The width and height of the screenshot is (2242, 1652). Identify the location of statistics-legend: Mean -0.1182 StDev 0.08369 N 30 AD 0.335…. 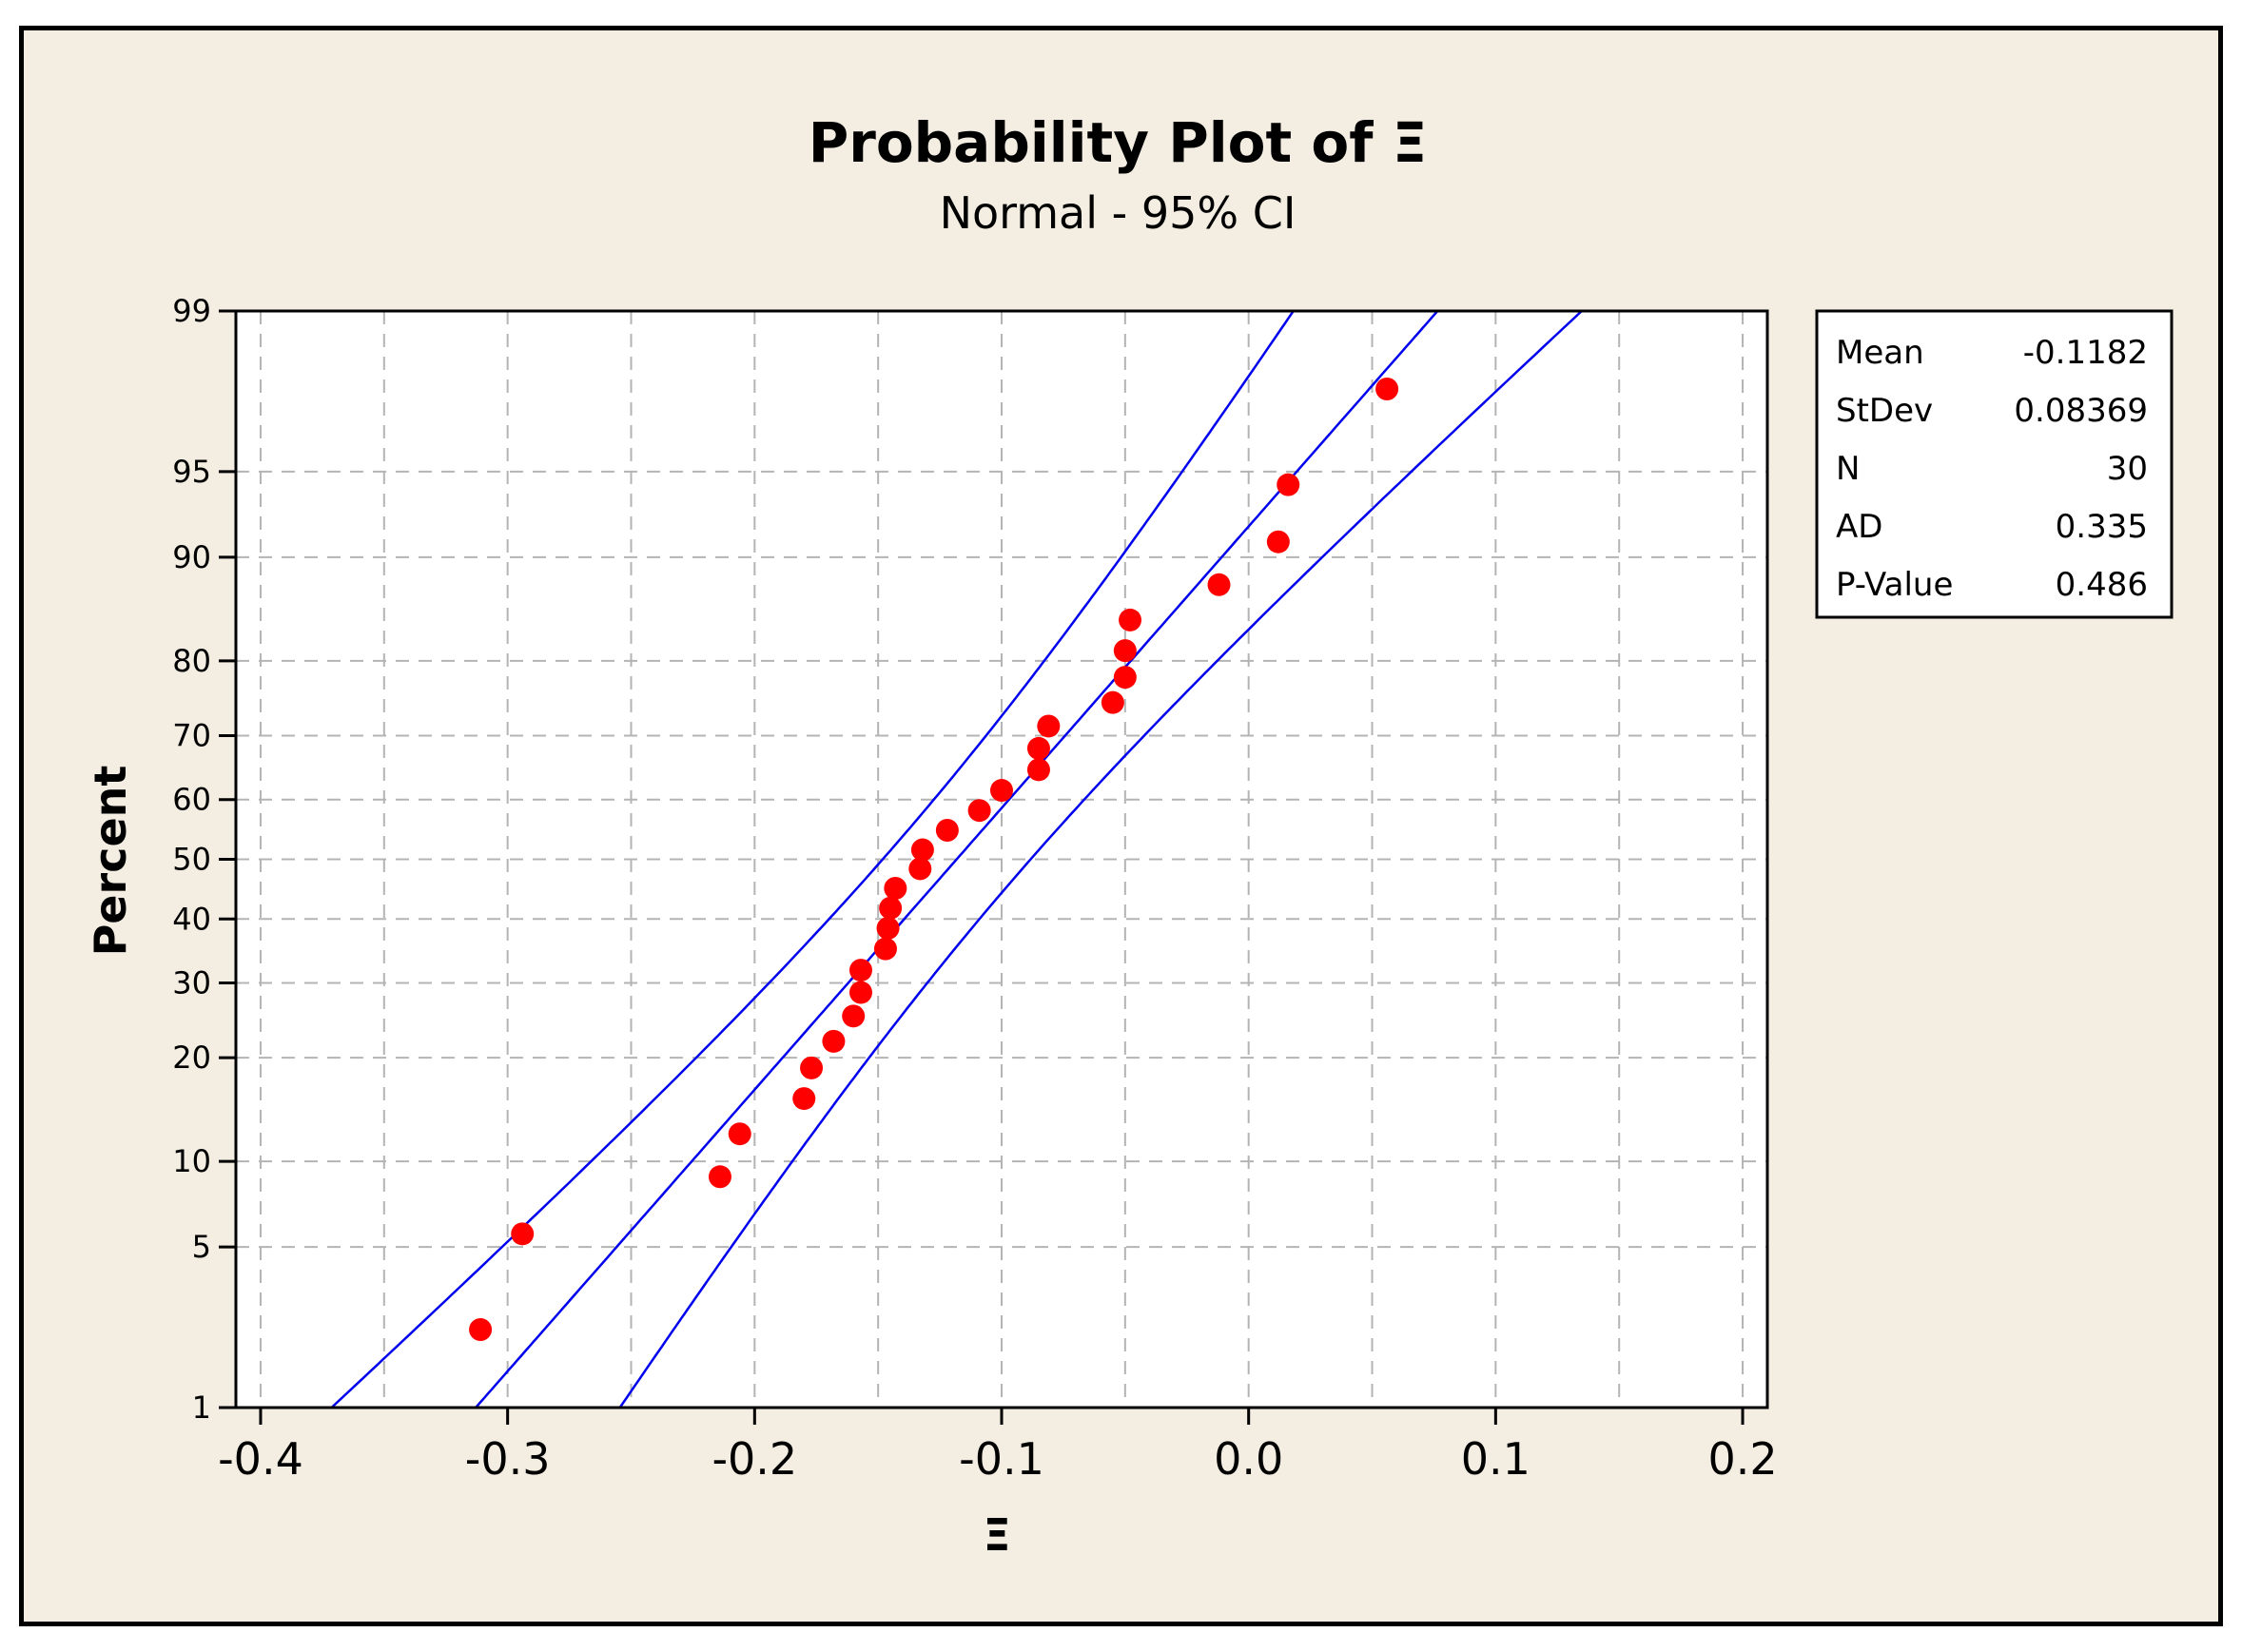
(1994, 464).